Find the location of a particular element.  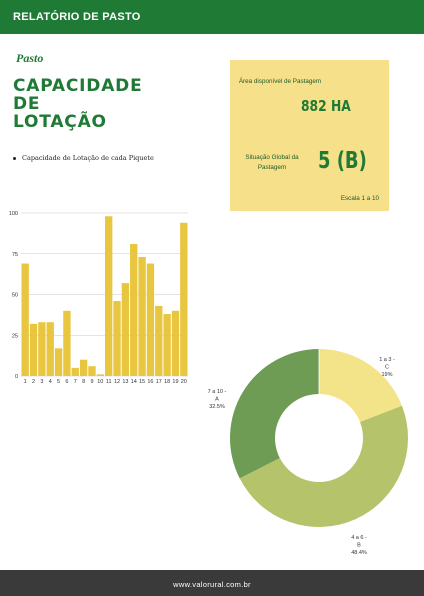

situation-label: Situação Global da Pastagem is located at coordinates (272, 162).